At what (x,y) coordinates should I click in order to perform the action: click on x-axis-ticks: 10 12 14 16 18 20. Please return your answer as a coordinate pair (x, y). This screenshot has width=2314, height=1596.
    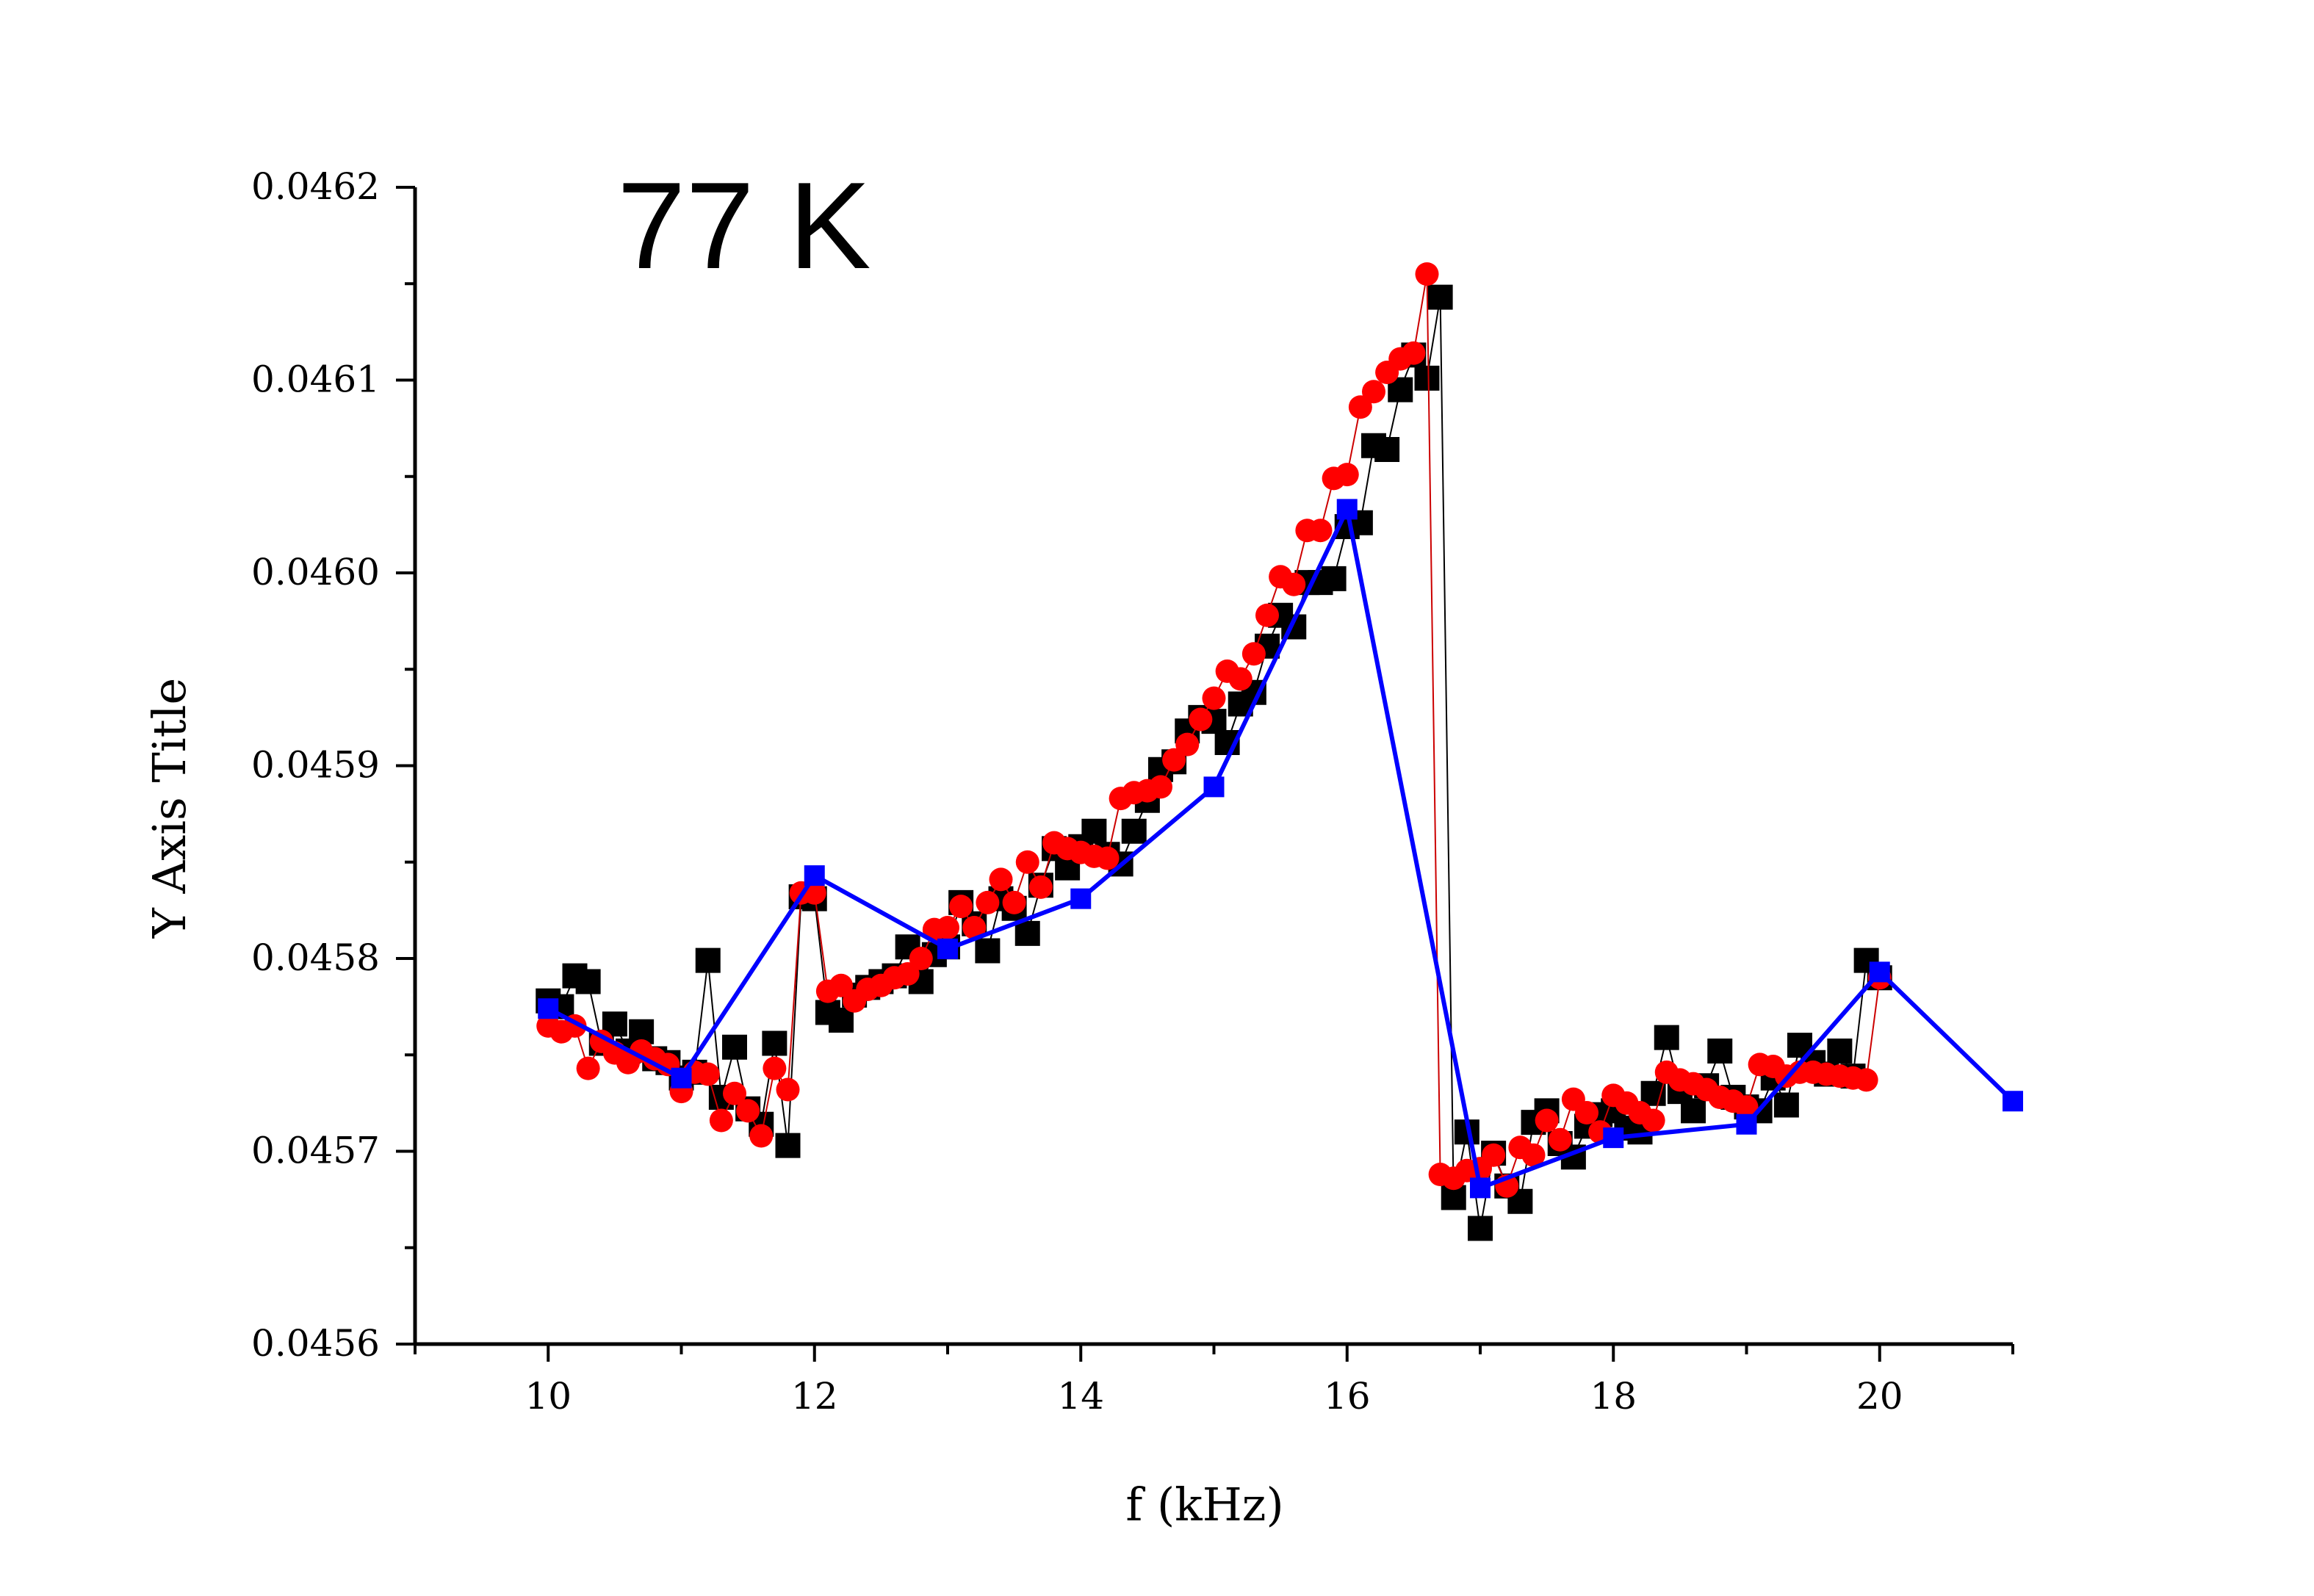
    Looking at the image, I should click on (1214, 1381).